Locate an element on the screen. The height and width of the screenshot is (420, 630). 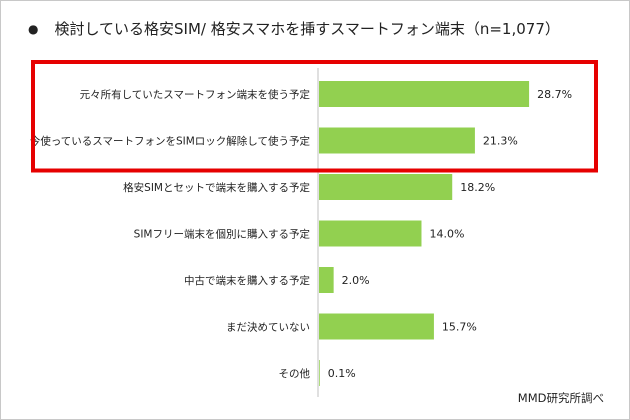
value-label: 2.0% is located at coordinates (356, 280).